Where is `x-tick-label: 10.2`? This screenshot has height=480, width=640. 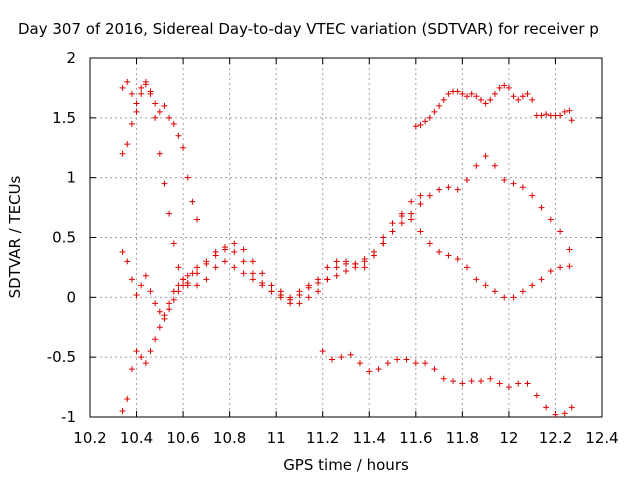
x-tick-label: 10.2 is located at coordinates (89, 438).